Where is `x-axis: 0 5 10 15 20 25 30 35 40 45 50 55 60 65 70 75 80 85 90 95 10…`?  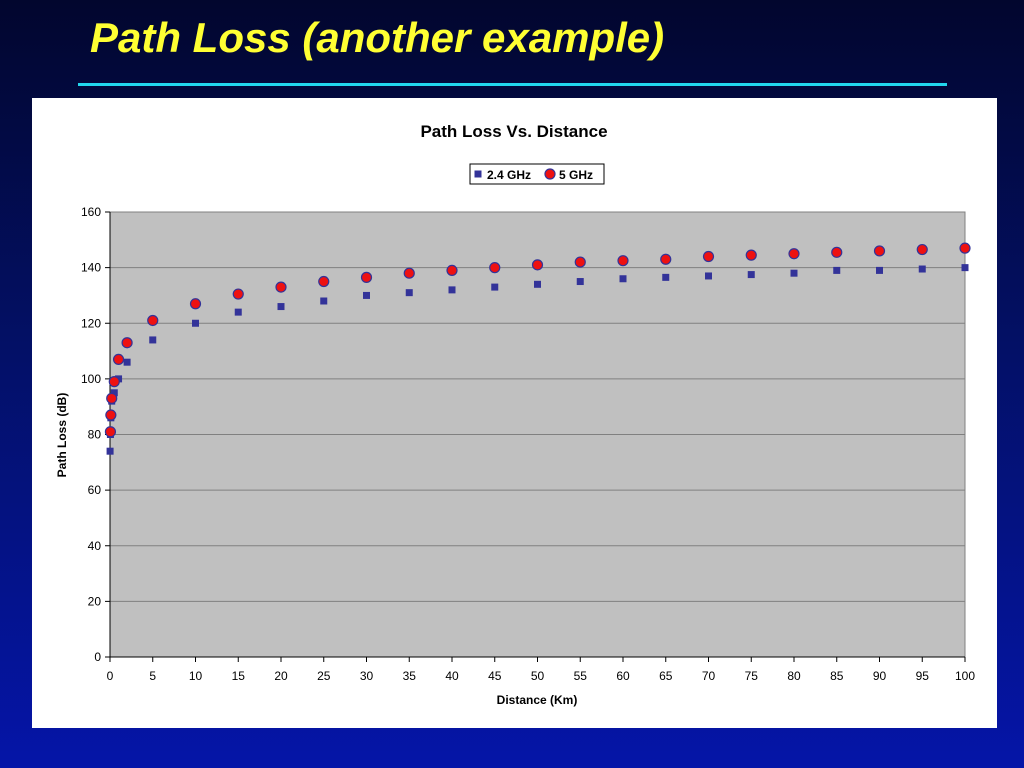
x-axis: 0 5 10 15 20 25 30 35 40 45 50 55 60 65 70 75 80 85 90 95 10… is located at coordinates (541, 669).